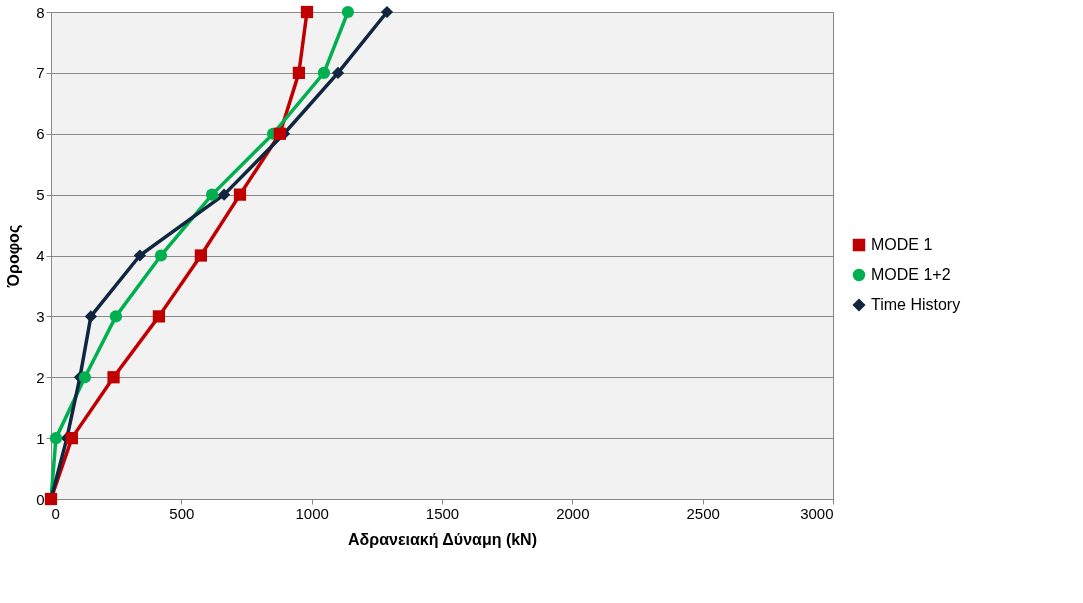 The image size is (1083, 603). What do you see at coordinates (312, 513) in the screenshot?
I see `x-tick-label: 1000` at bounding box center [312, 513].